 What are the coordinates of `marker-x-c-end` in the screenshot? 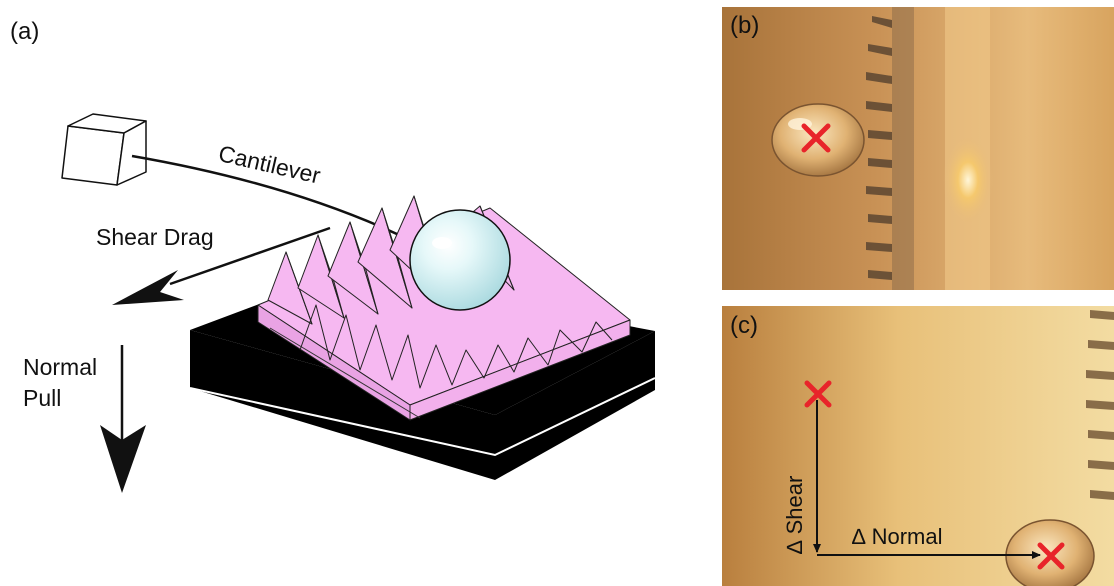 It's located at (1051, 556).